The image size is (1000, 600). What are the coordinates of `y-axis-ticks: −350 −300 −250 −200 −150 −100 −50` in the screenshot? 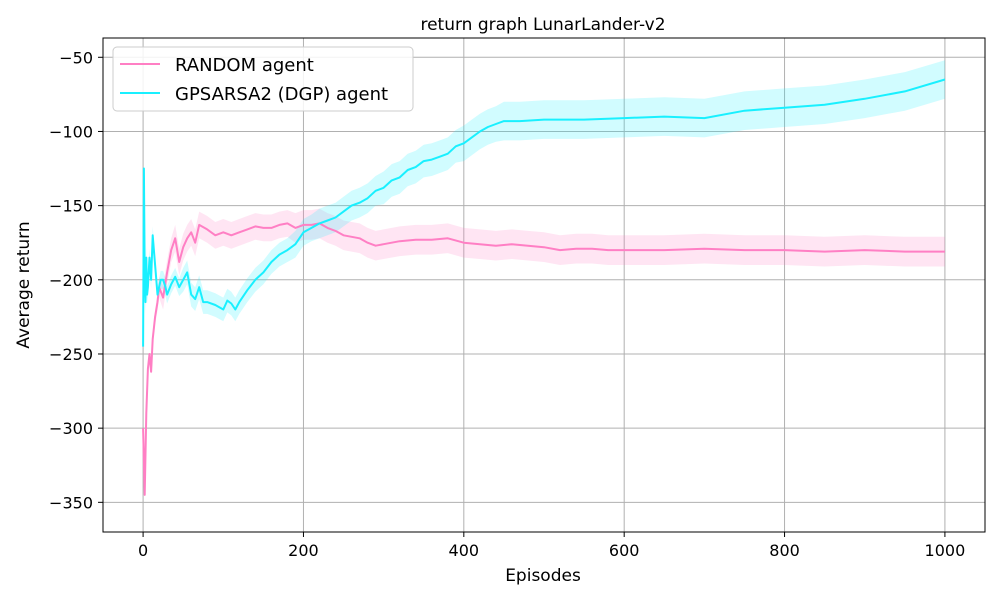 It's located at (76, 280).